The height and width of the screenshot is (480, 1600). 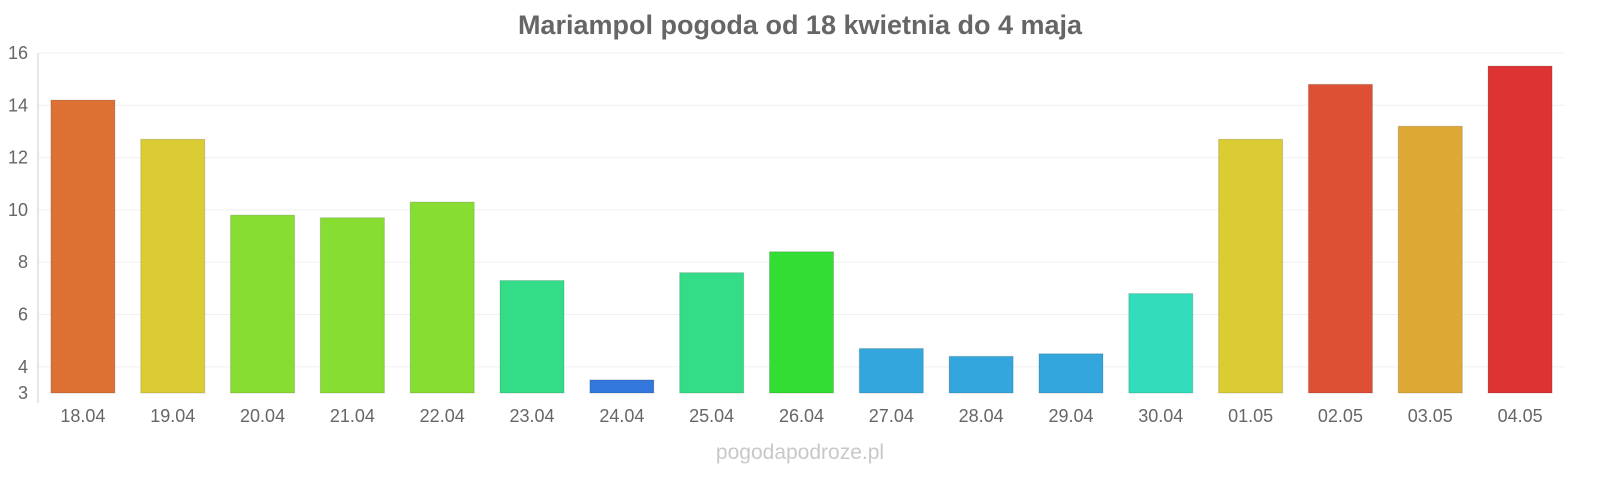 What do you see at coordinates (352, 416) in the screenshot?
I see `x-tick-label: 21.04` at bounding box center [352, 416].